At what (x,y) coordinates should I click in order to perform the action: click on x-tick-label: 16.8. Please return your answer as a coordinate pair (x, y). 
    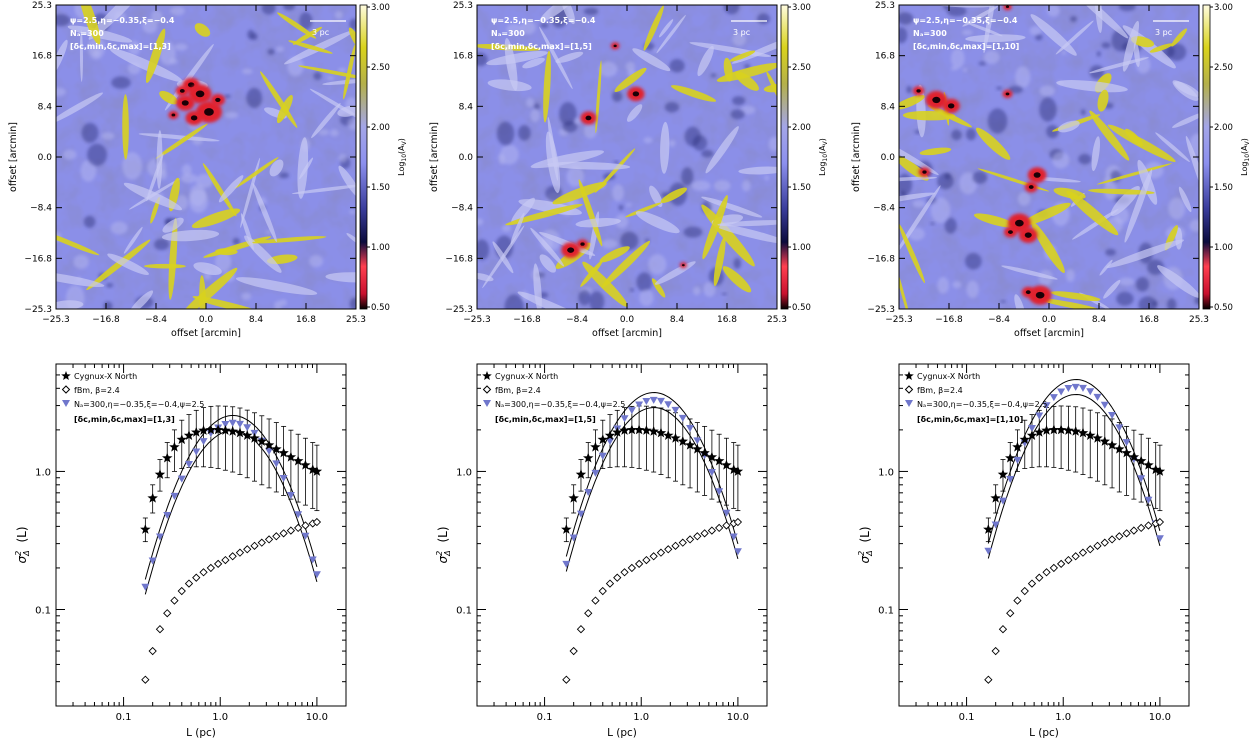
    Looking at the image, I should click on (306, 320).